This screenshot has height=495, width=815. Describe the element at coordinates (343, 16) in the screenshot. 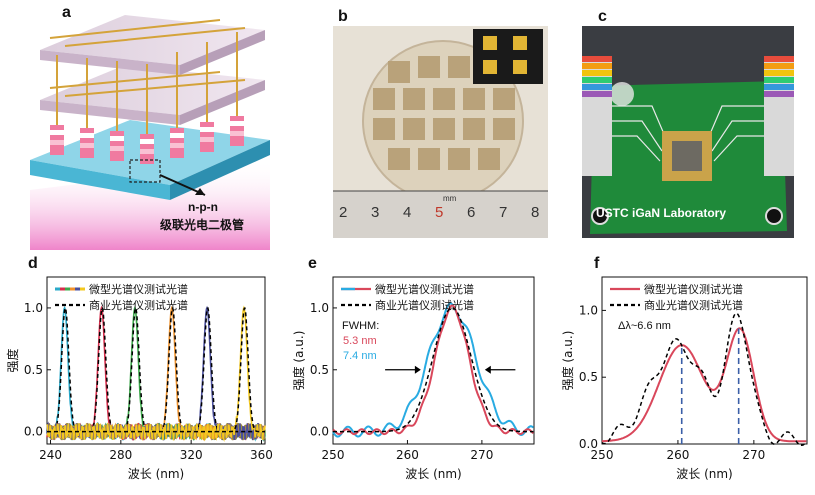

I see `panel-letter-b: b` at that location.